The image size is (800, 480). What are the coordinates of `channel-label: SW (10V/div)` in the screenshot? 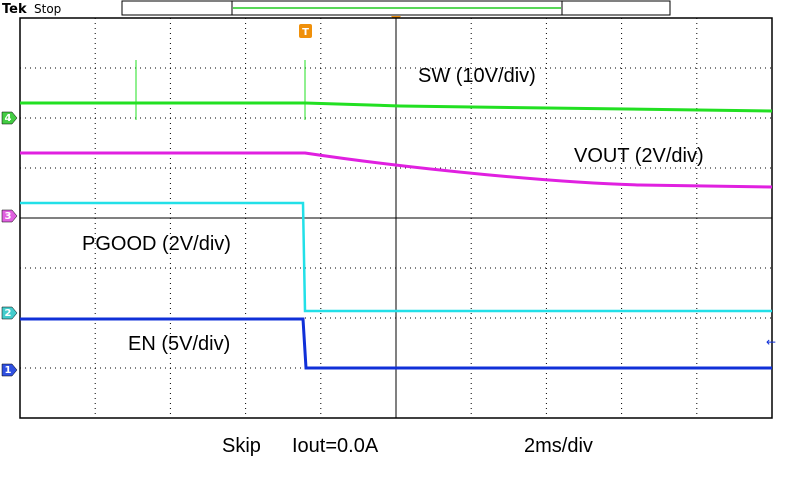 It's located at (477, 76).